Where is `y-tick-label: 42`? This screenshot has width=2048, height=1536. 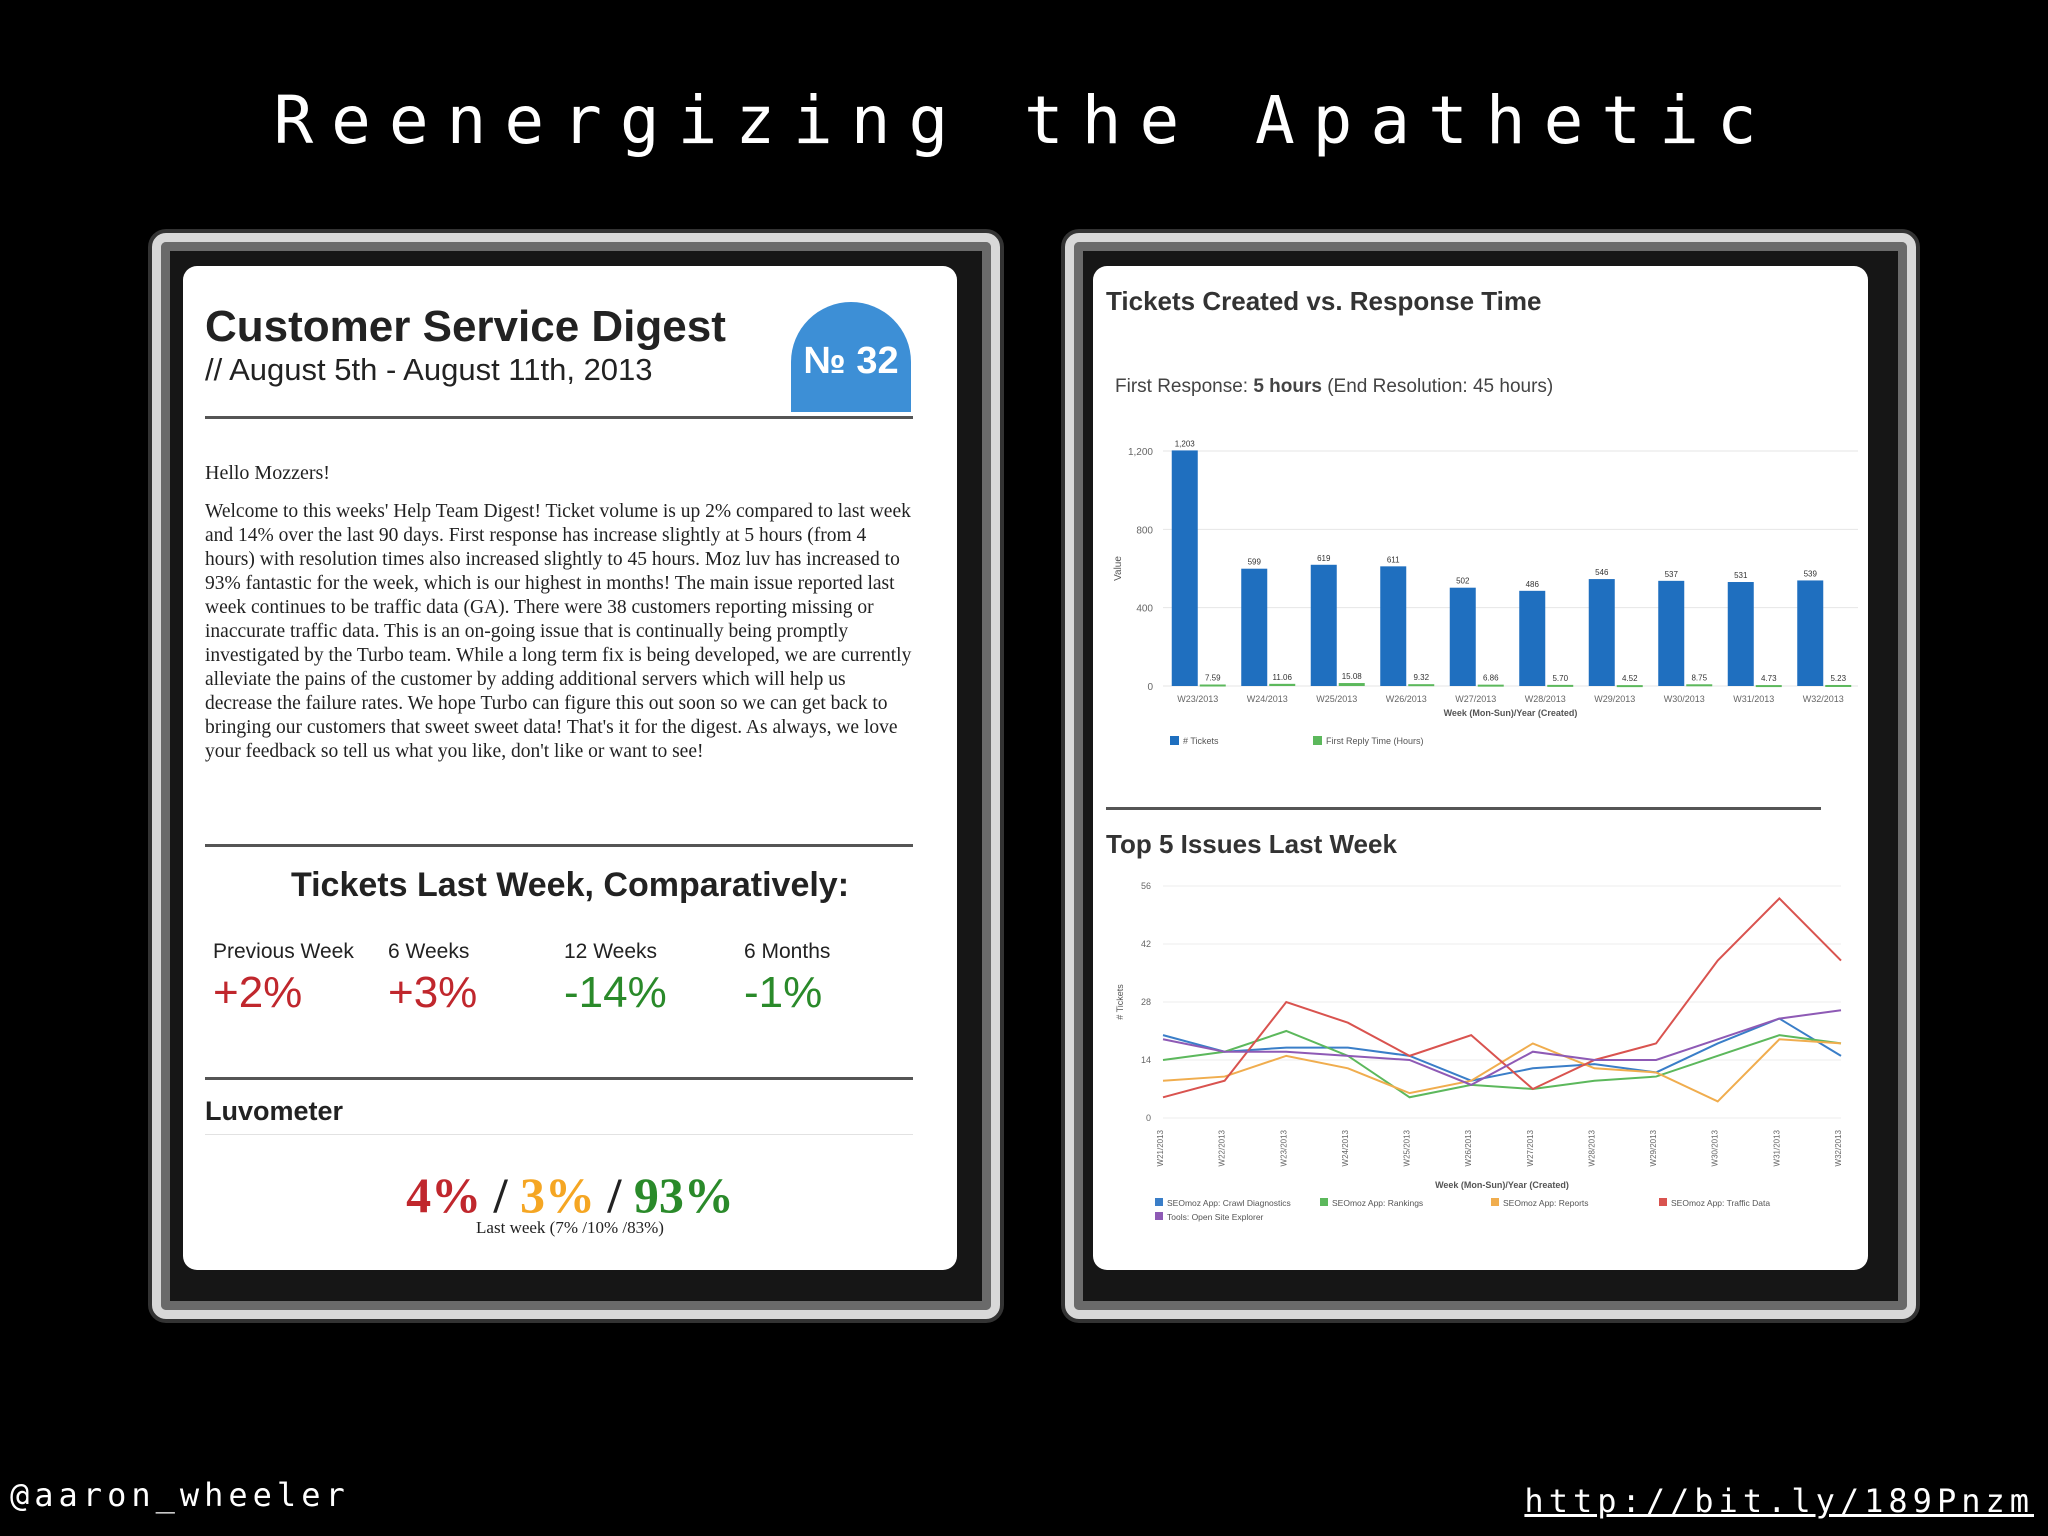
y-tick-label: 42 is located at coordinates (1146, 944).